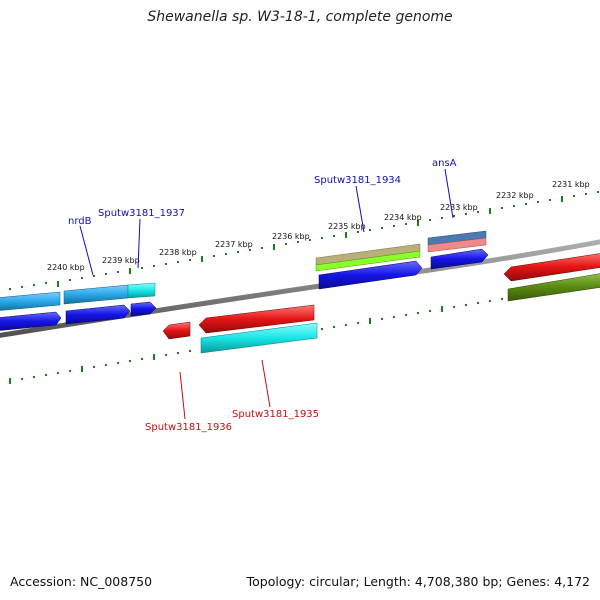 Image resolution: width=600 pixels, height=600 pixels. I want to click on gene-ansA-pink, so click(457, 245).